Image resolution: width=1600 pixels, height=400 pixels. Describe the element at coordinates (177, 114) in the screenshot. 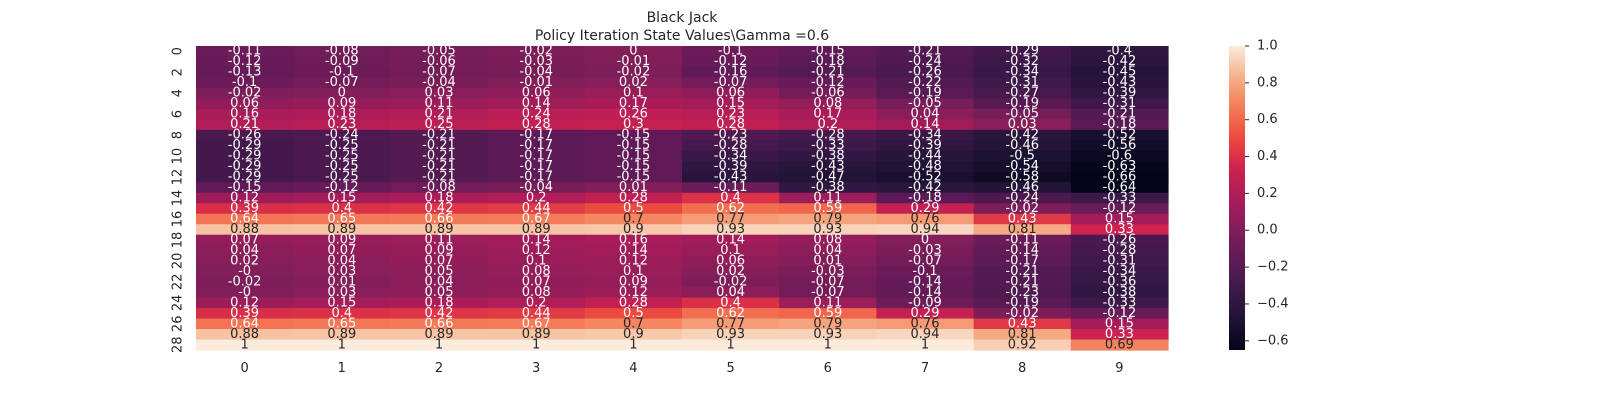

I see `y-tick-label: 6` at that location.